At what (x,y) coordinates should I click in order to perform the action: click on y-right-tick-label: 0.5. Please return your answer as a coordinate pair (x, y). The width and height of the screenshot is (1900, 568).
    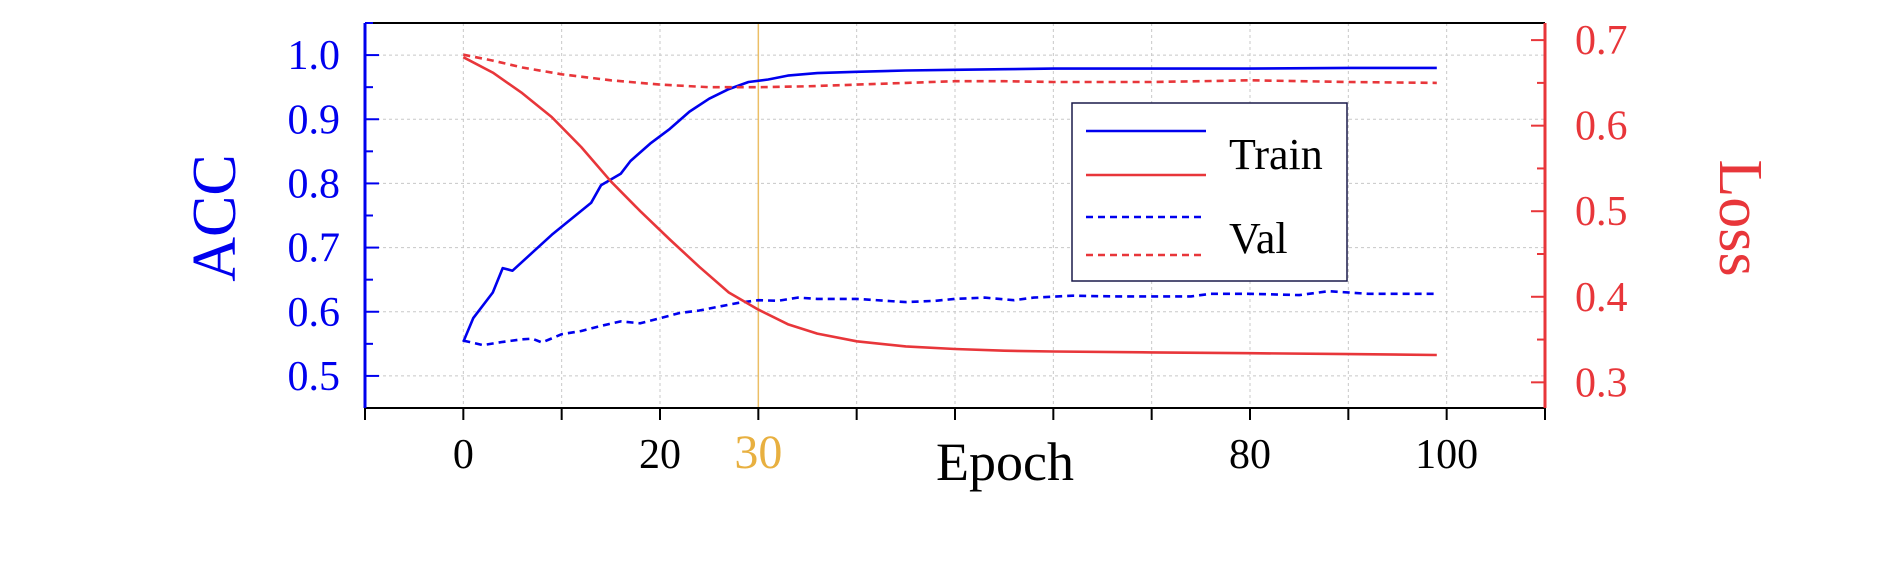
    Looking at the image, I should click on (1601, 212).